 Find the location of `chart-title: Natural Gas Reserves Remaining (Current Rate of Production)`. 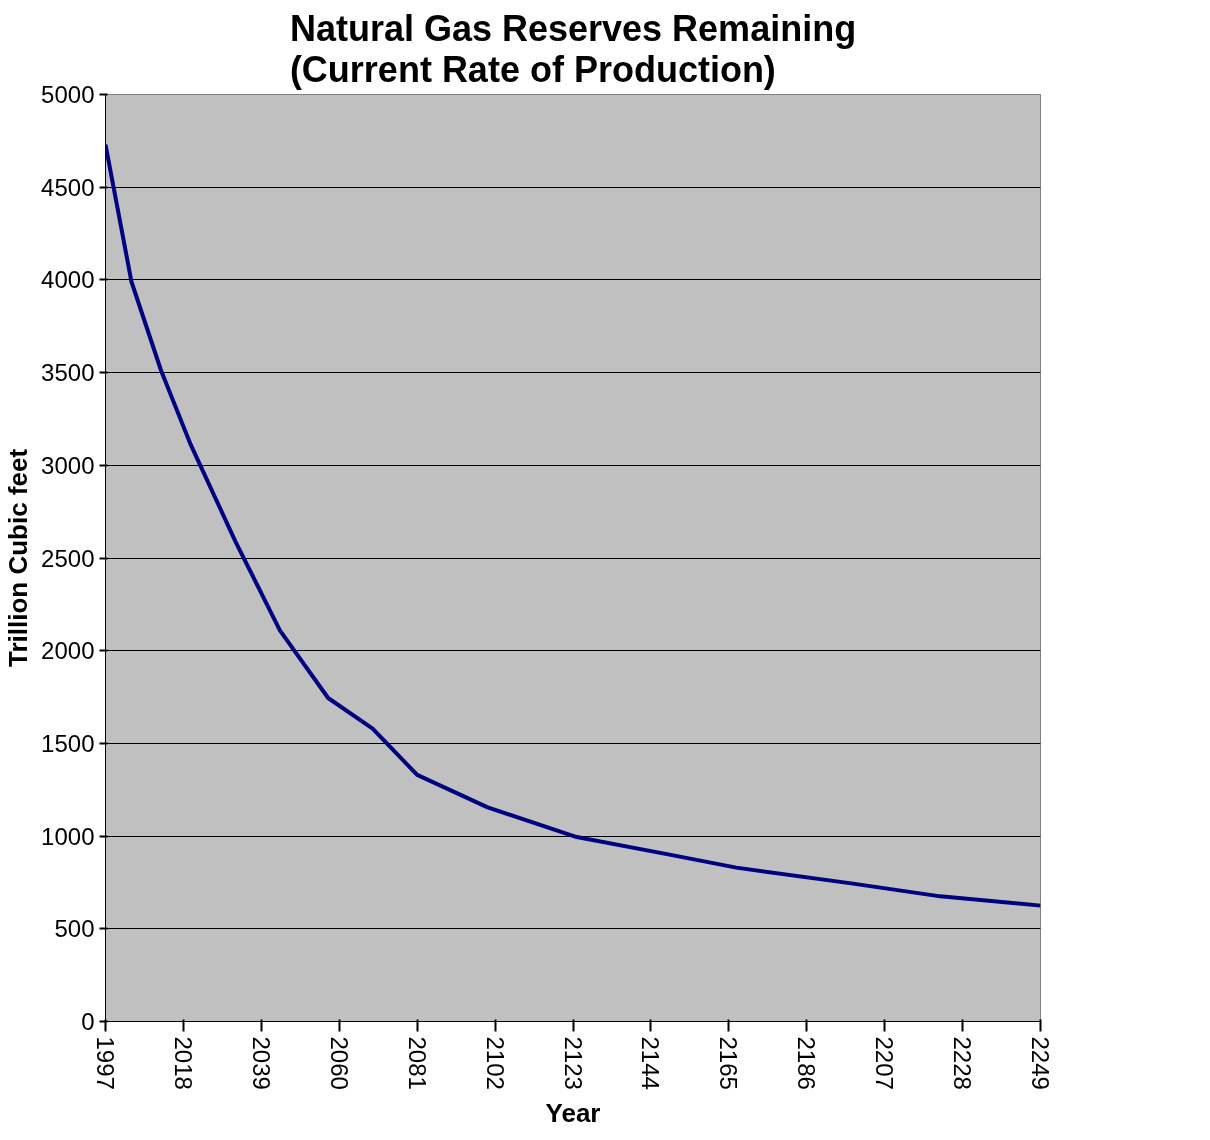

chart-title: Natural Gas Reserves Remaining (Current Rate of Production) is located at coordinates (573, 48).